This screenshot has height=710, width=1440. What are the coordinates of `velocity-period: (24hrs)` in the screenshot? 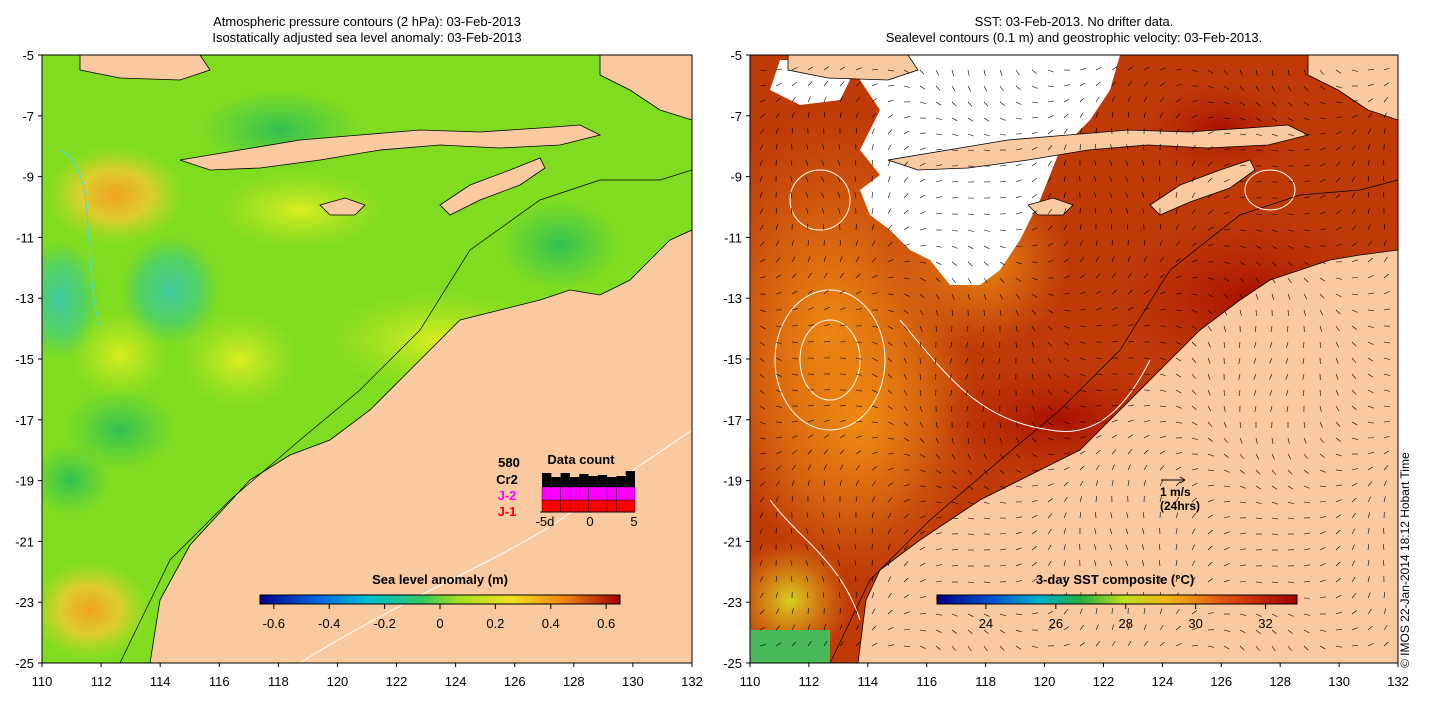 It's located at (1180, 506).